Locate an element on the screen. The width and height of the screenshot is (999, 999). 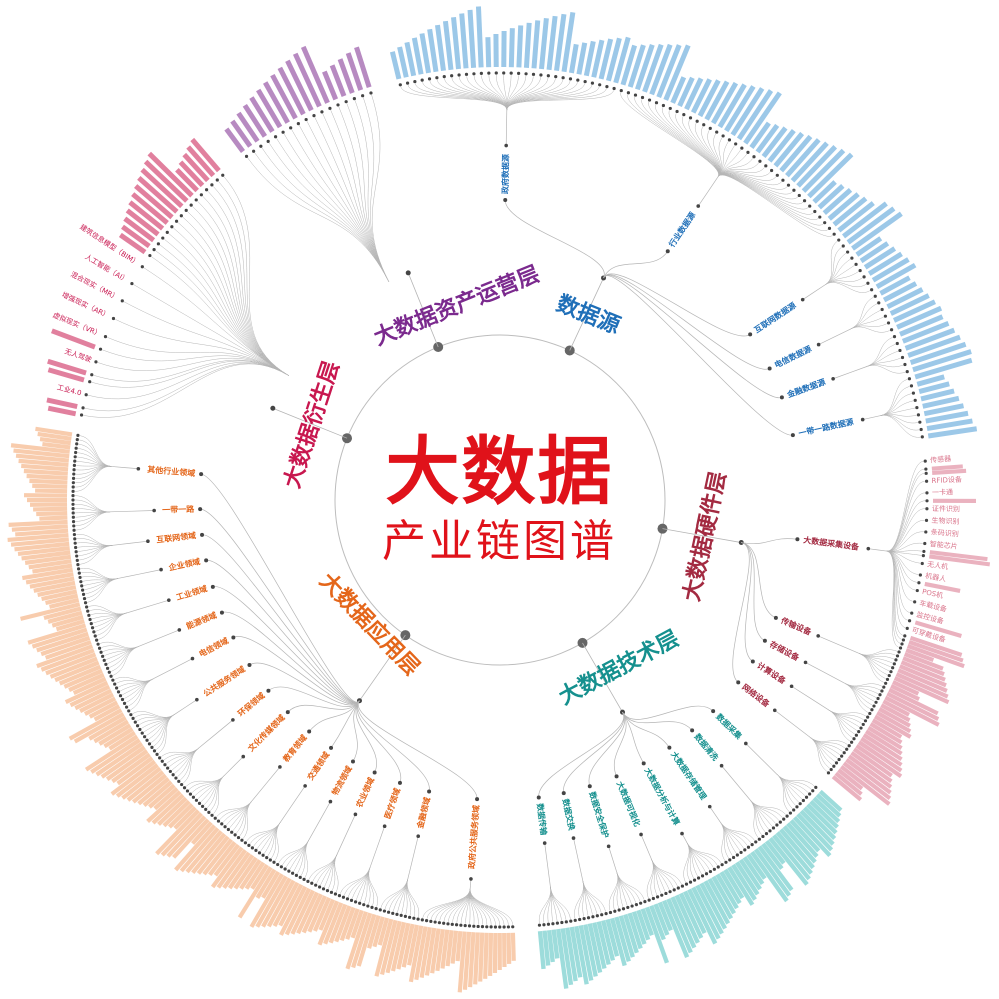
leaf-label: 无人驾驶 is located at coordinates (77, 355).